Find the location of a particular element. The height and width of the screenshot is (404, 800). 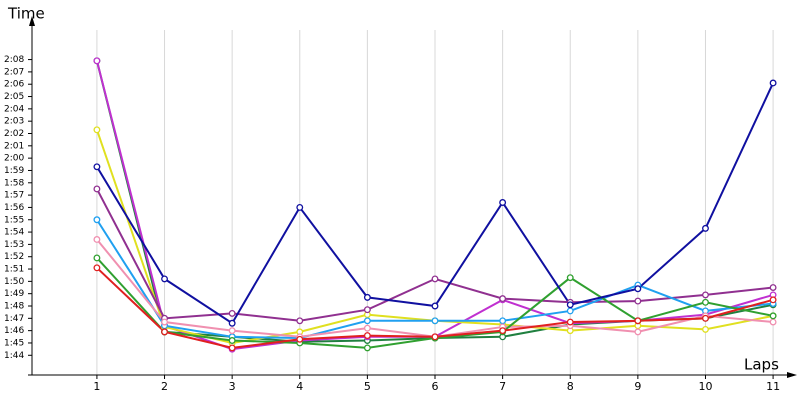

x-tick-label: 8 is located at coordinates (570, 386).